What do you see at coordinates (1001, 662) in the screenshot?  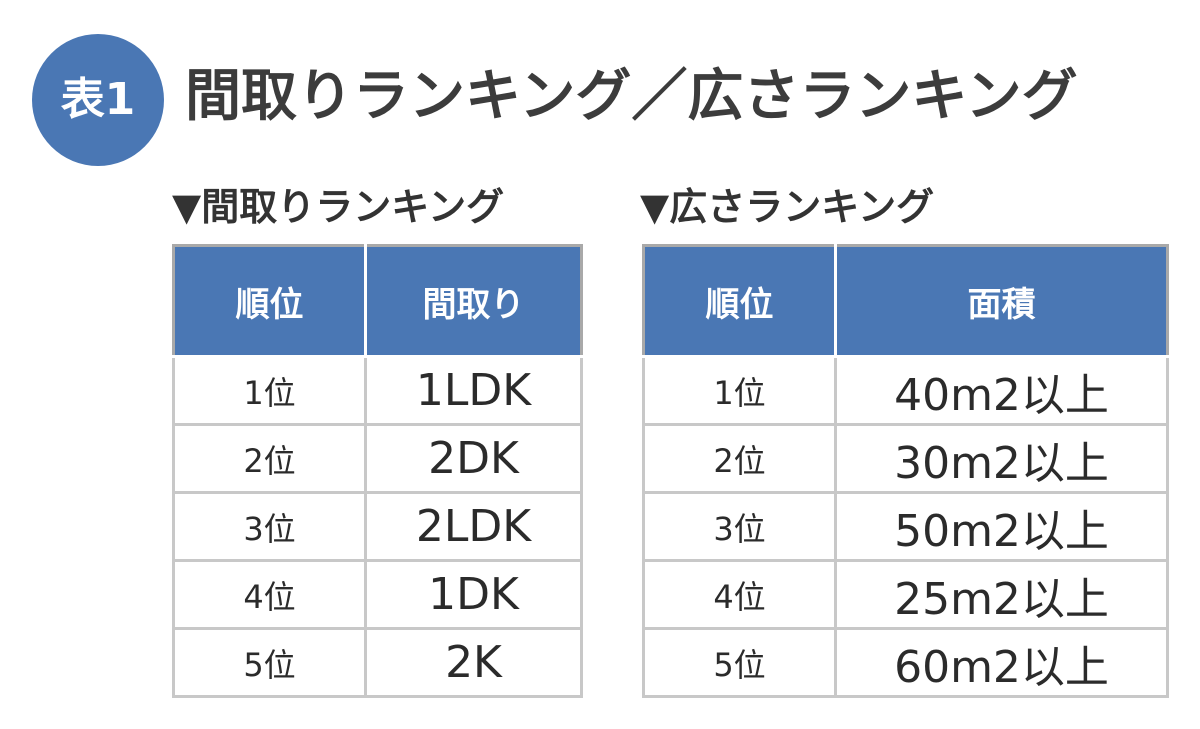 I see `area-cell: 60m2以上` at bounding box center [1001, 662].